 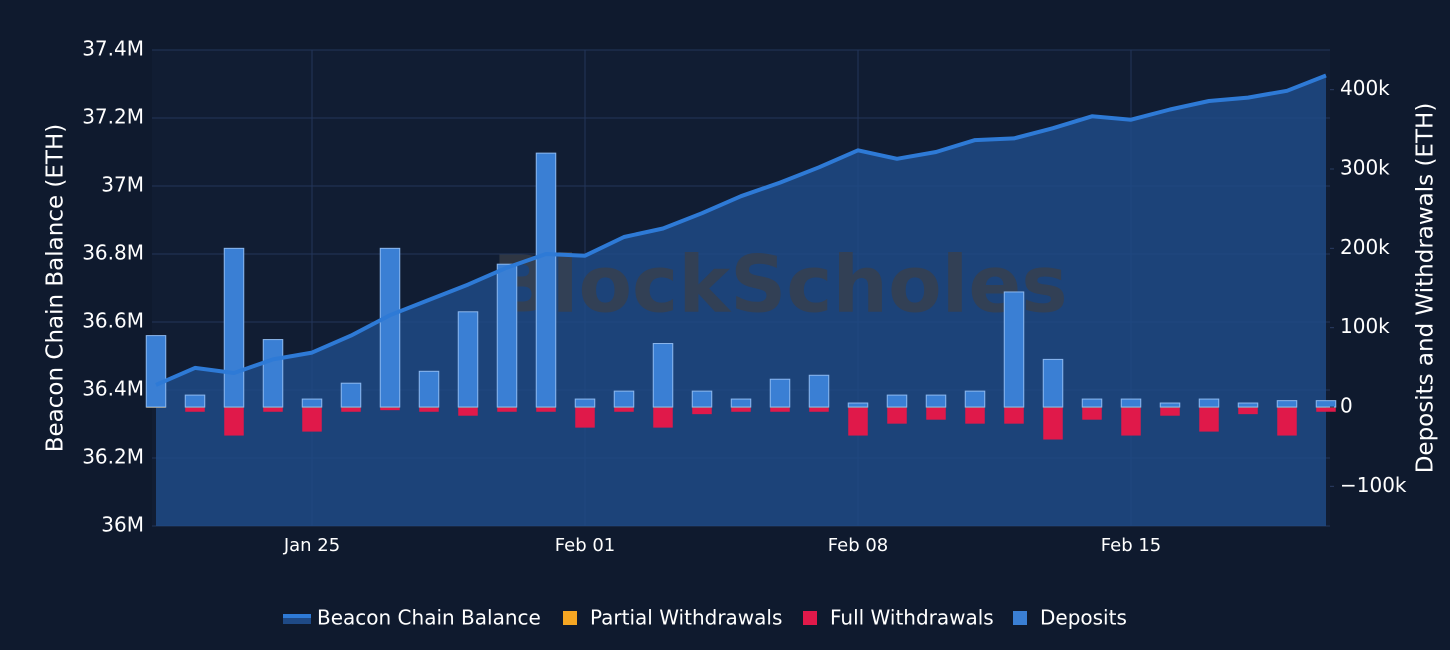 What do you see at coordinates (113, 321) in the screenshot?
I see `y-tick-label: 36.6M` at bounding box center [113, 321].